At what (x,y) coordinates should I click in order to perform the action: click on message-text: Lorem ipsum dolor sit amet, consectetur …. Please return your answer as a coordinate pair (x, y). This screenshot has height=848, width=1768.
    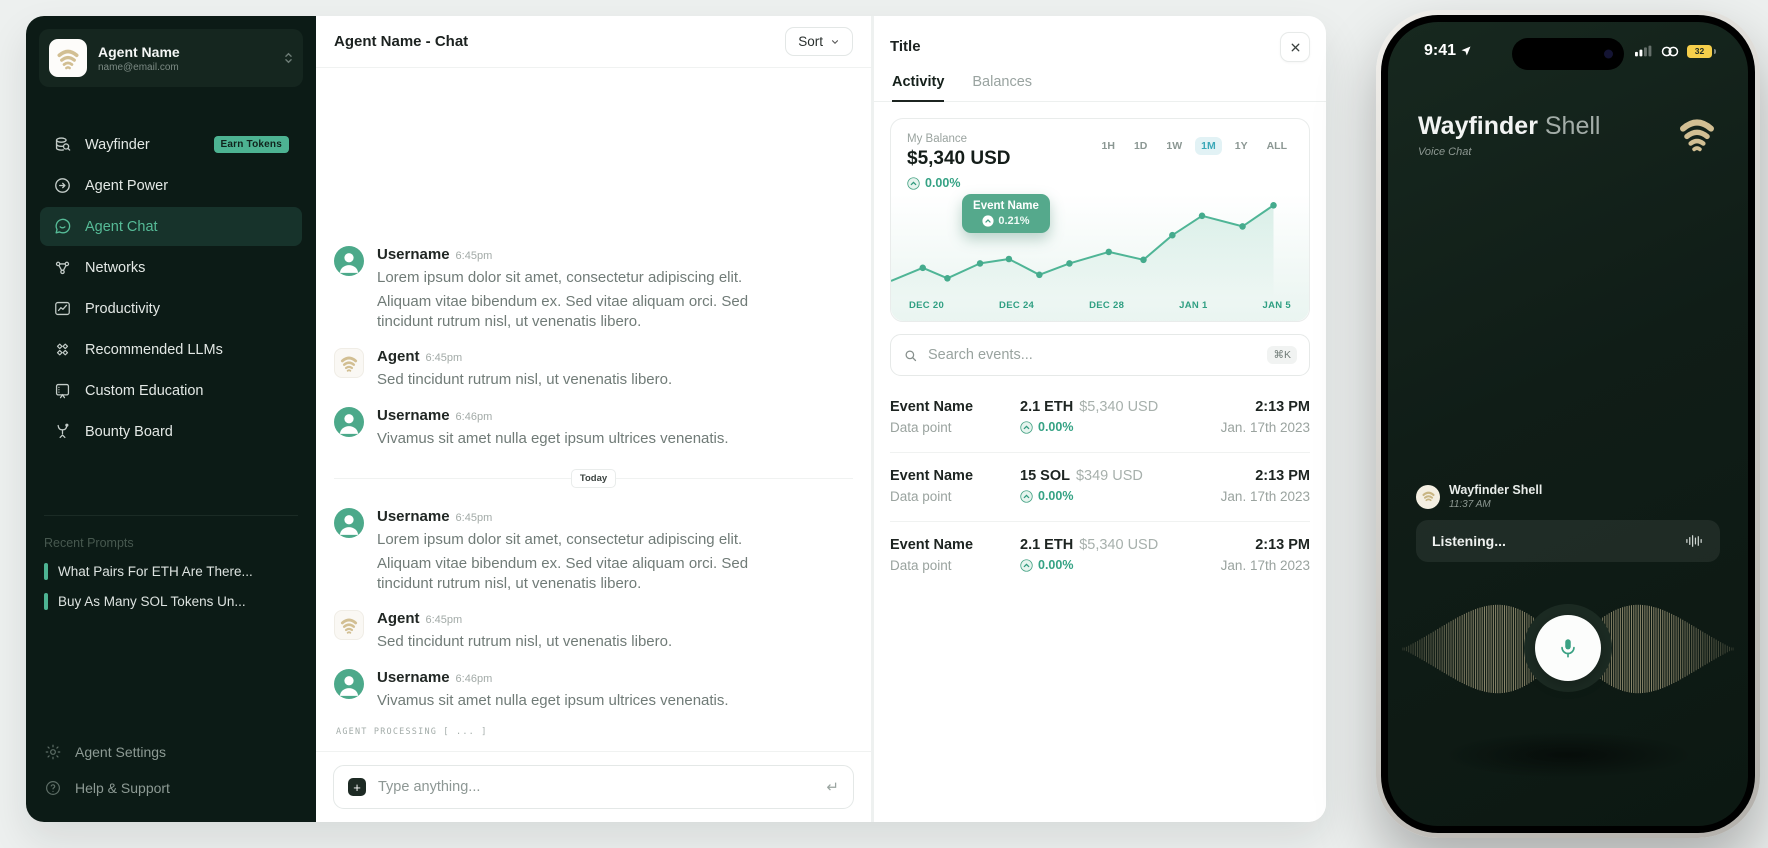
    Looking at the image, I should click on (560, 278).